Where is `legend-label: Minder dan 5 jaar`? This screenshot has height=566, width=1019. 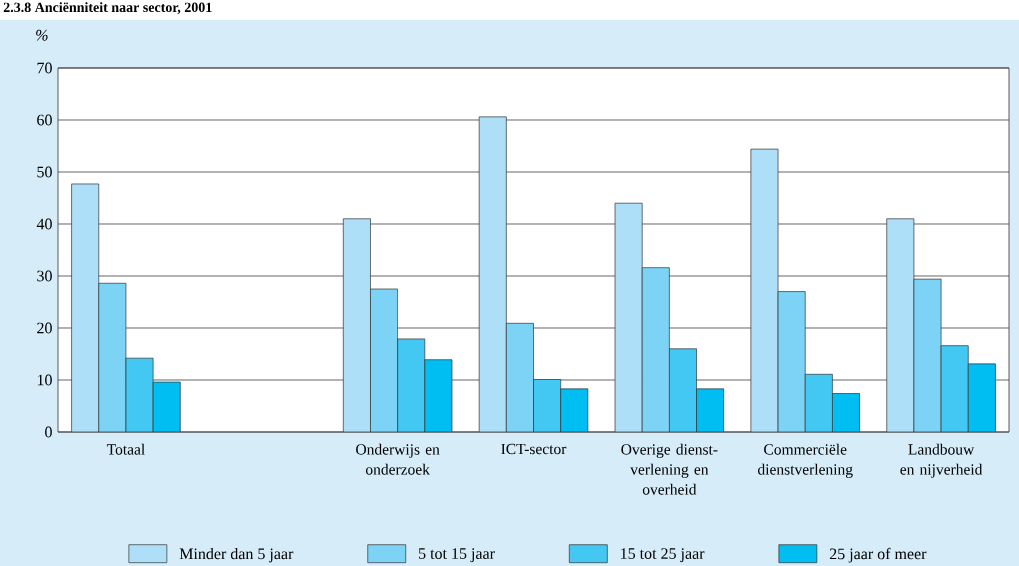
legend-label: Minder dan 5 jaar is located at coordinates (236, 555).